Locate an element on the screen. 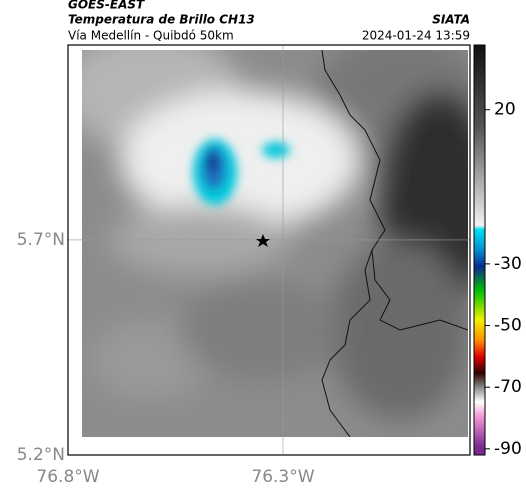 This screenshot has width=526, height=491. product: Temperatura de Brillo CH13 is located at coordinates (161, 20).